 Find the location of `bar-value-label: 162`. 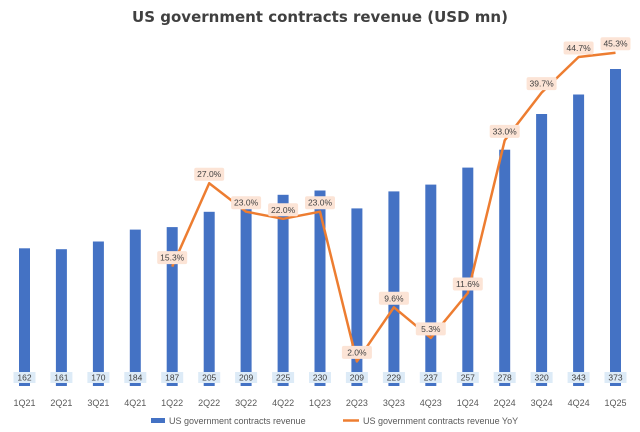

bar-value-label: 162 is located at coordinates (24, 378).